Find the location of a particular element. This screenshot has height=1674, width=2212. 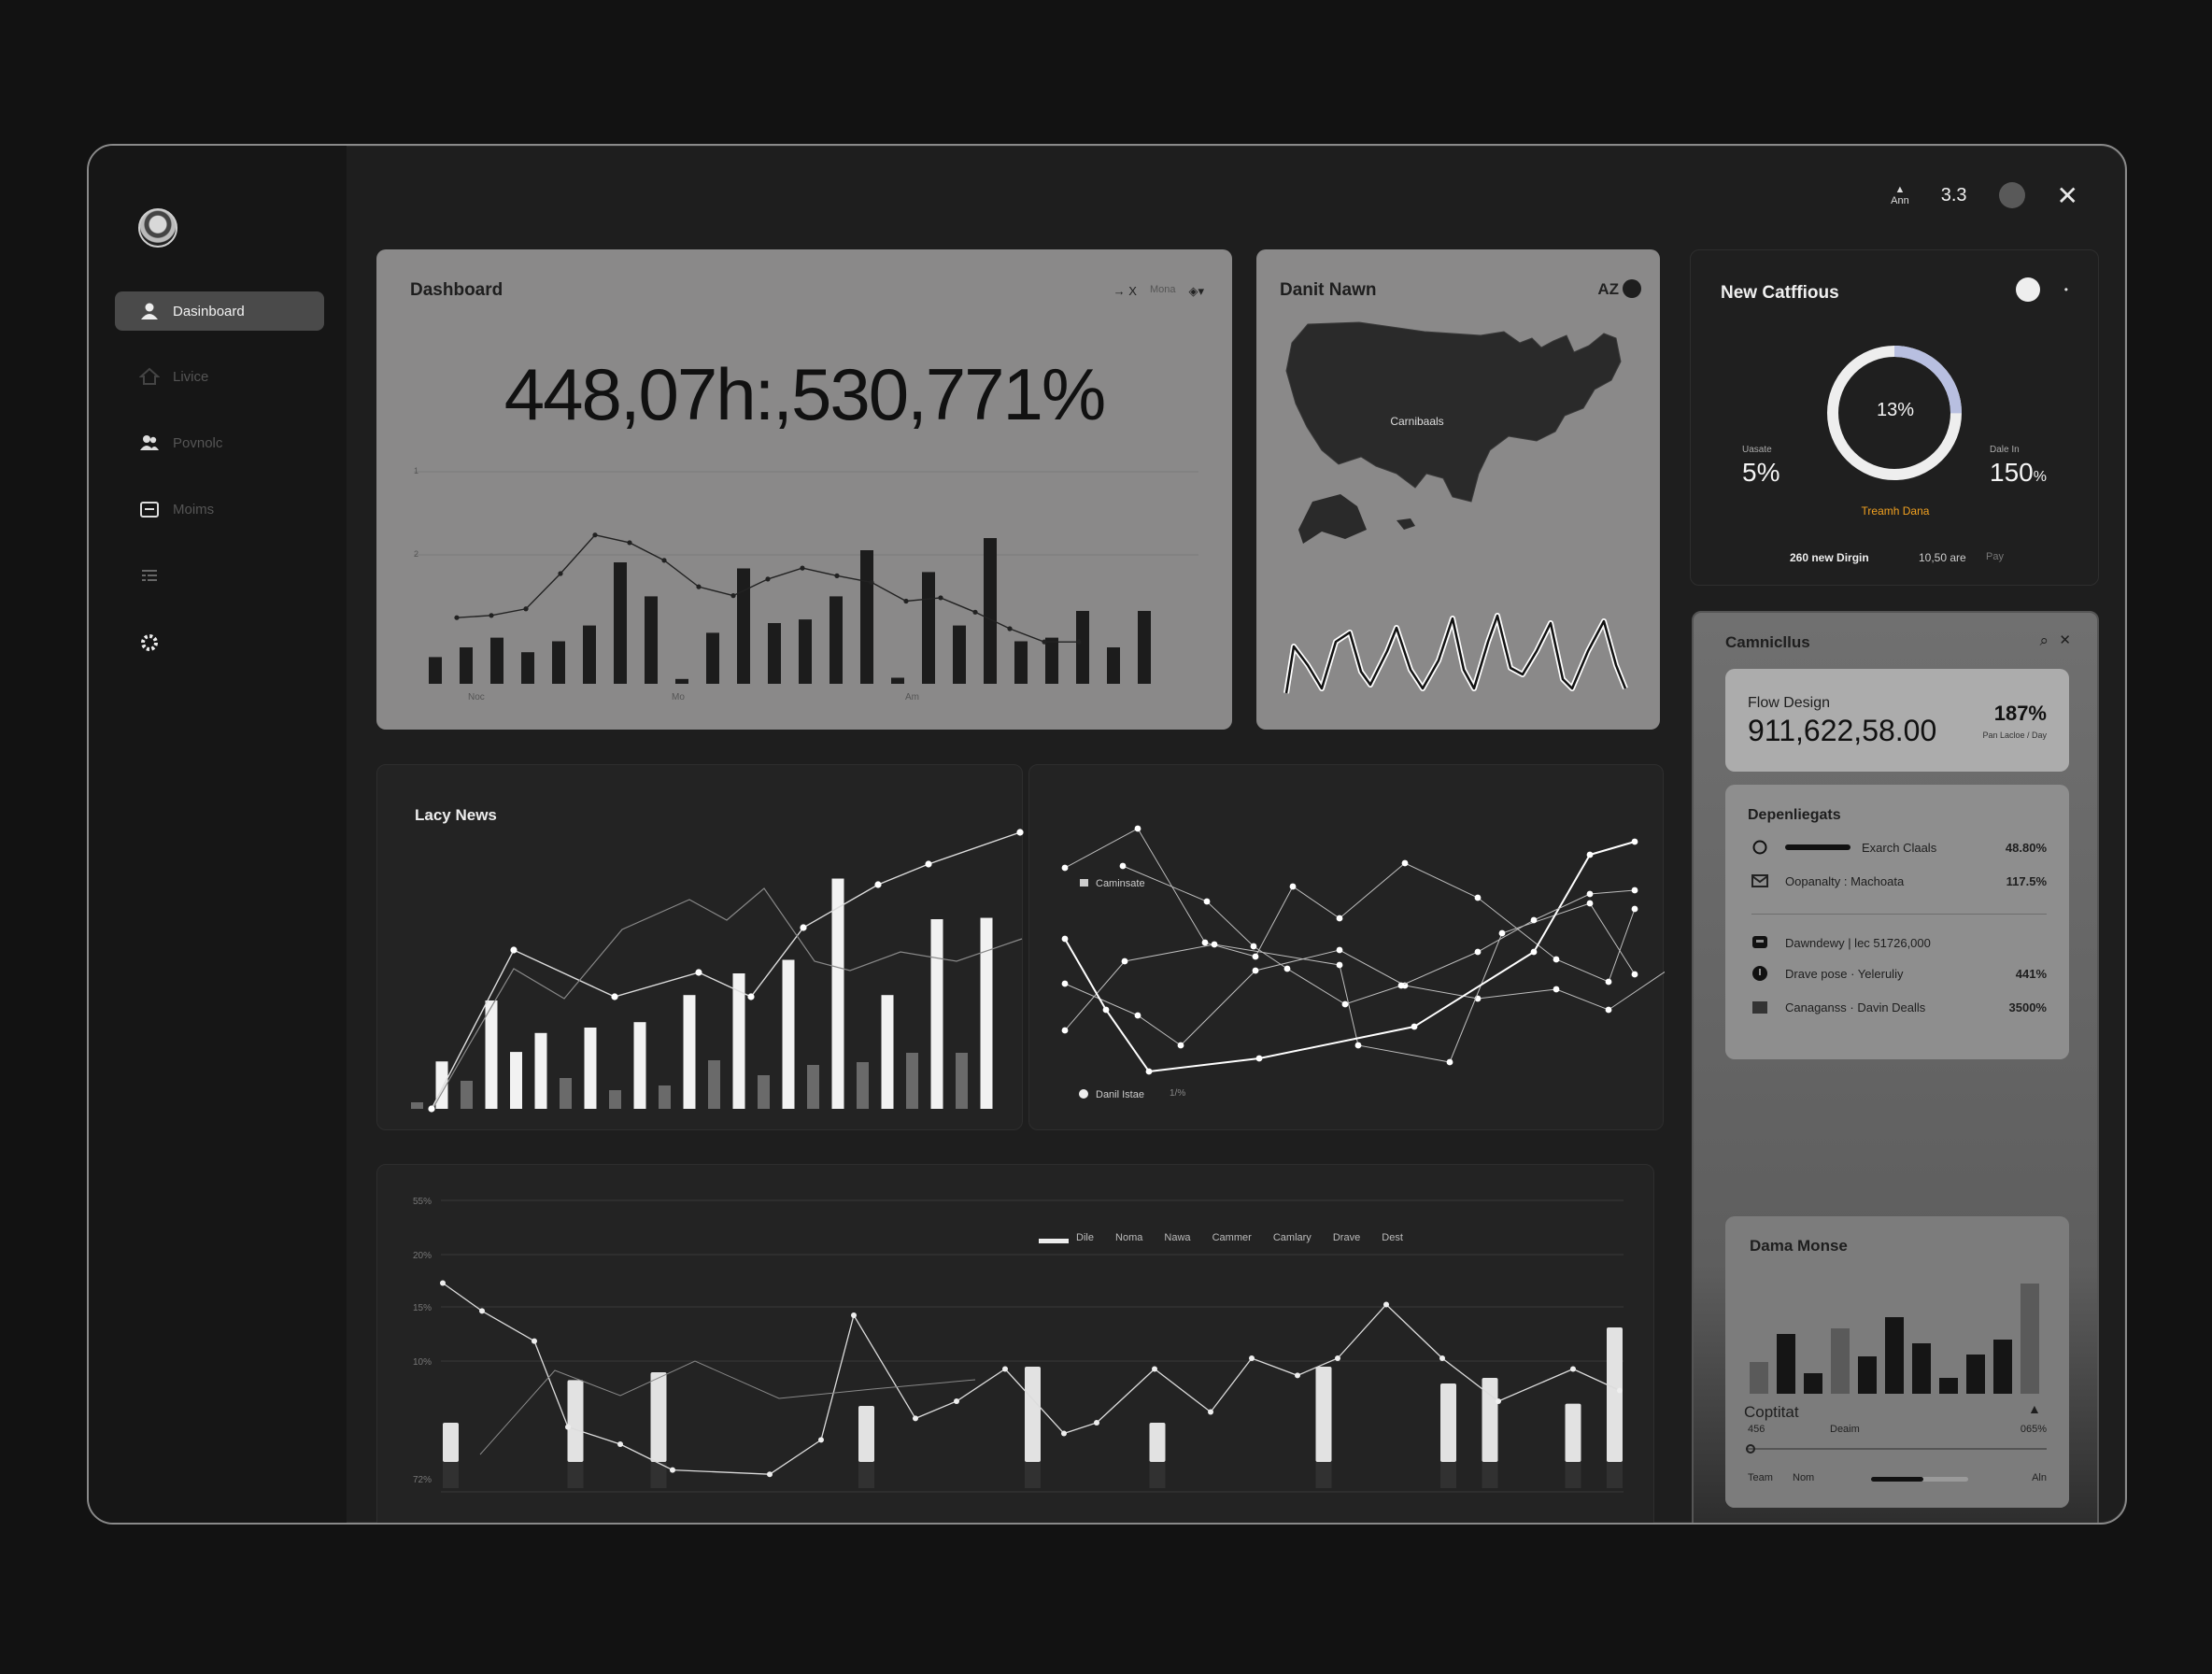

list-item: Dawndewy | lec 51726,000 is located at coordinates (1899, 942).